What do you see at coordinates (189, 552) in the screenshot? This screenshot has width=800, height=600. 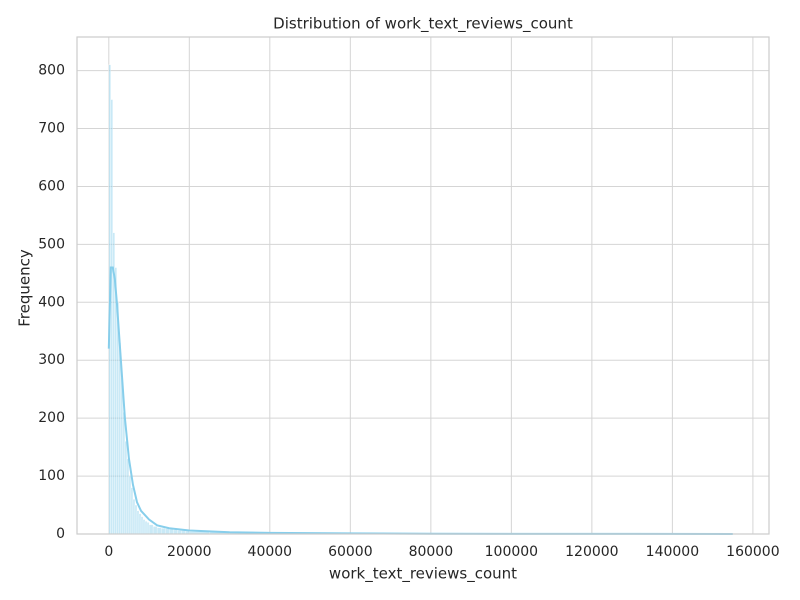 I see `x-tick-label: 20000` at bounding box center [189, 552].